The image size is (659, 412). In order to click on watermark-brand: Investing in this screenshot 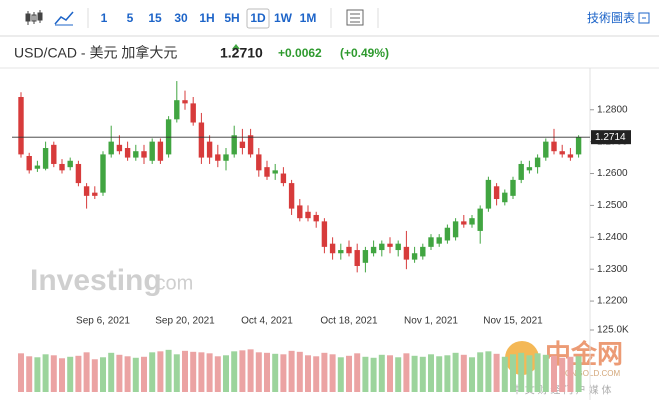, I will do `click(96, 280)`.